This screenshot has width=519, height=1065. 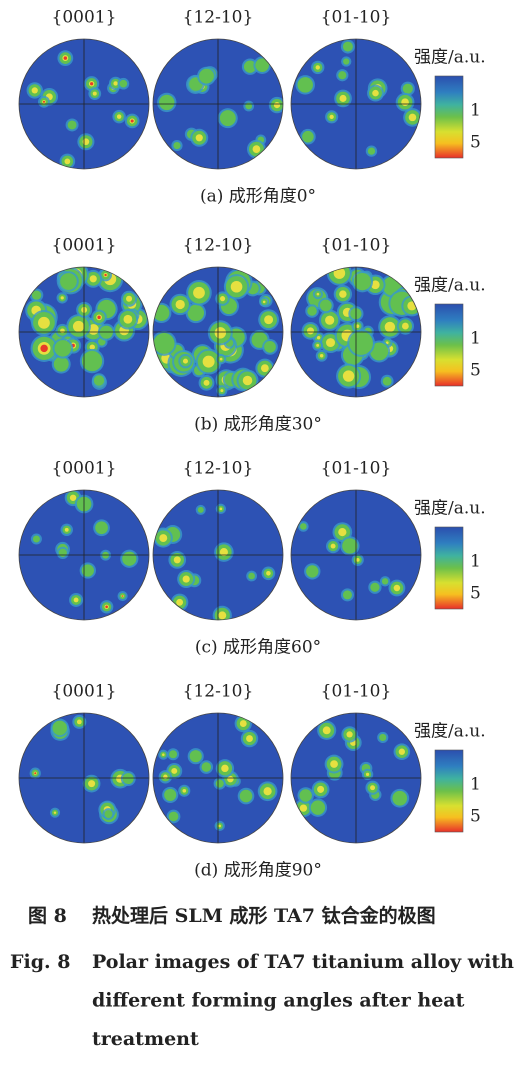 What do you see at coordinates (218, 246) in the screenshot?
I see `pole-label: {12-10}` at bounding box center [218, 246].